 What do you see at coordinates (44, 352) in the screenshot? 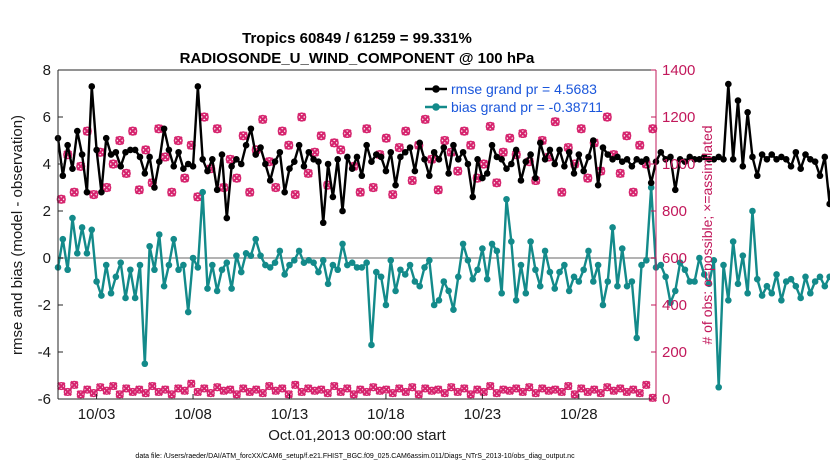
I see `y-left-tick-label: -4` at bounding box center [44, 352].